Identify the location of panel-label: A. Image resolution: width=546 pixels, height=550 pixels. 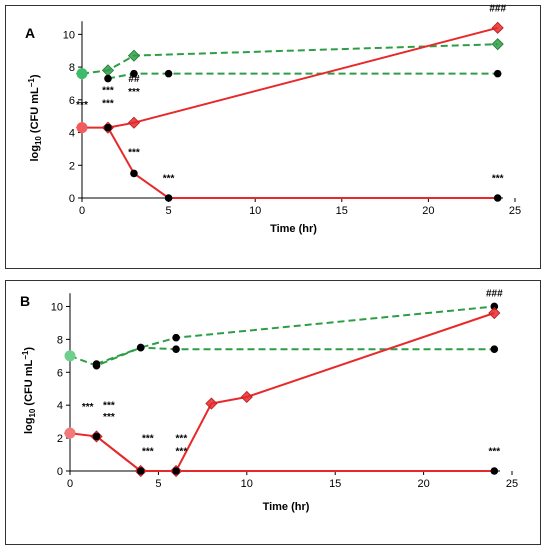
(30, 33).